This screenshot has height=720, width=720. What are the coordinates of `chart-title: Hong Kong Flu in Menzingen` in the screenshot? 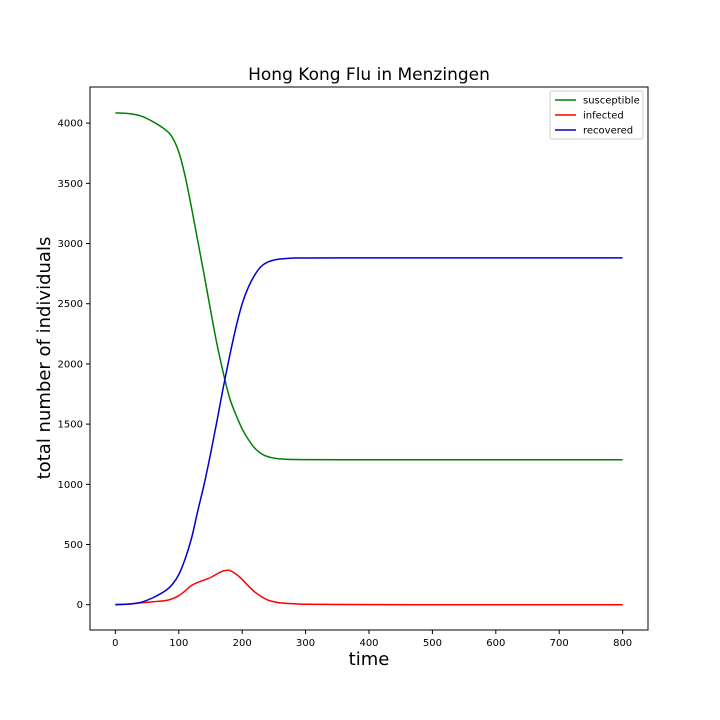 It's located at (369, 75).